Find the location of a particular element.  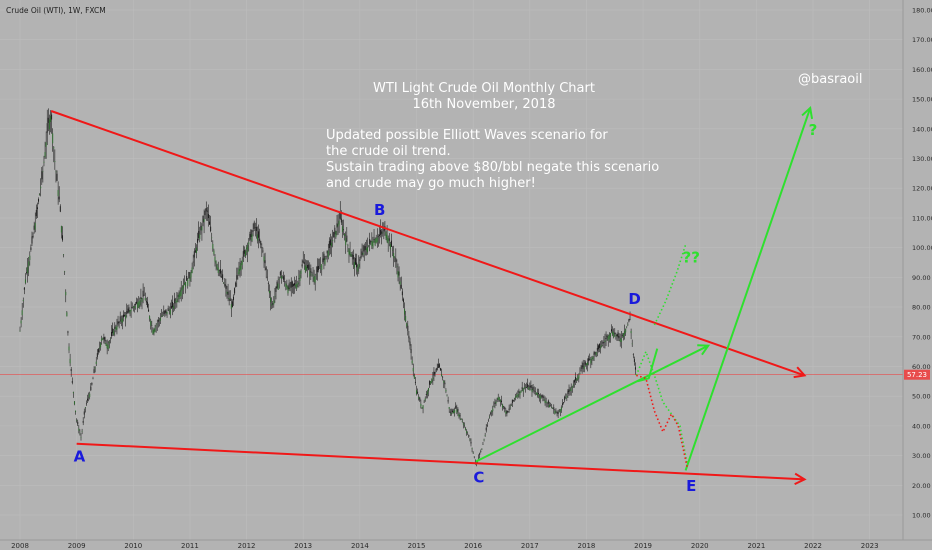

y-tick-label: 150.00 is located at coordinates (922, 100).